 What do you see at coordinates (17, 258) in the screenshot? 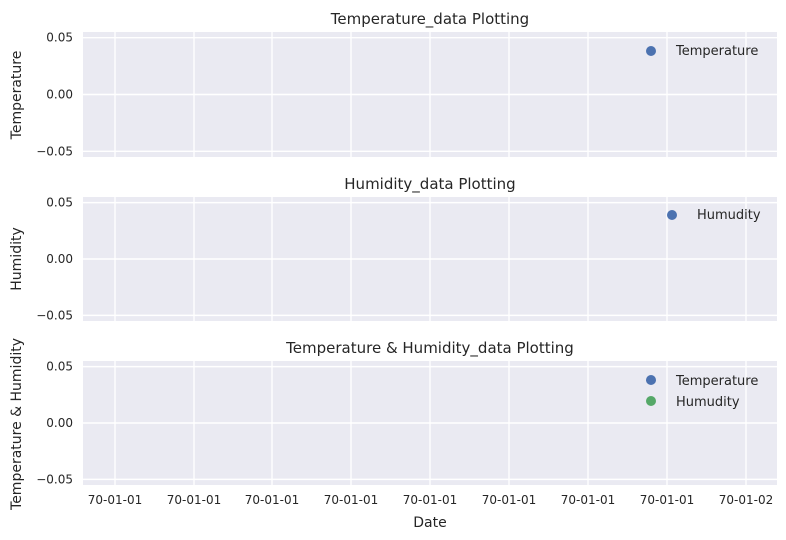
I see `y-axis-label: Humidity` at bounding box center [17, 258].